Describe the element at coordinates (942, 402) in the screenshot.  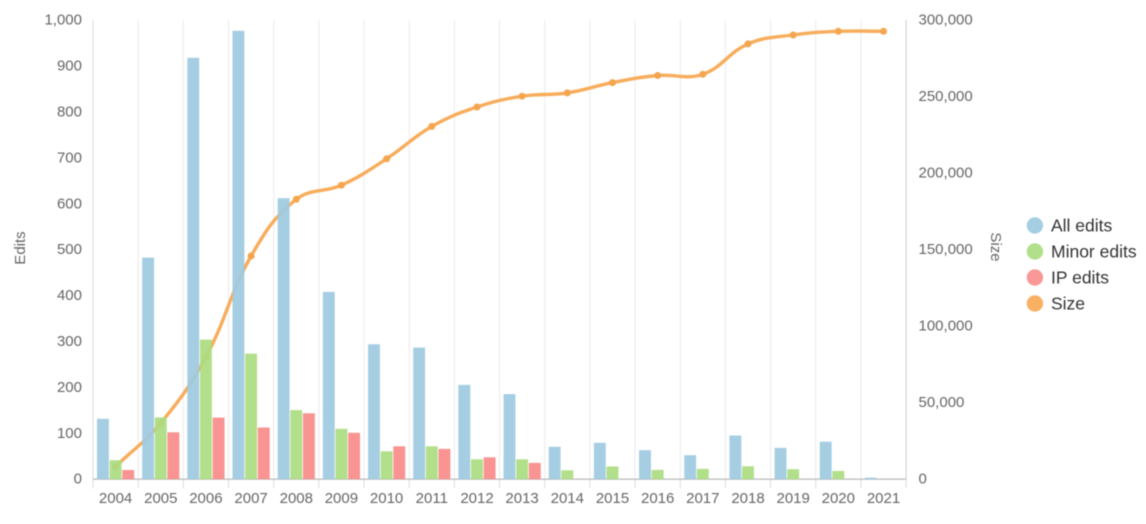
I see `svg-text: 50,000` at that location.